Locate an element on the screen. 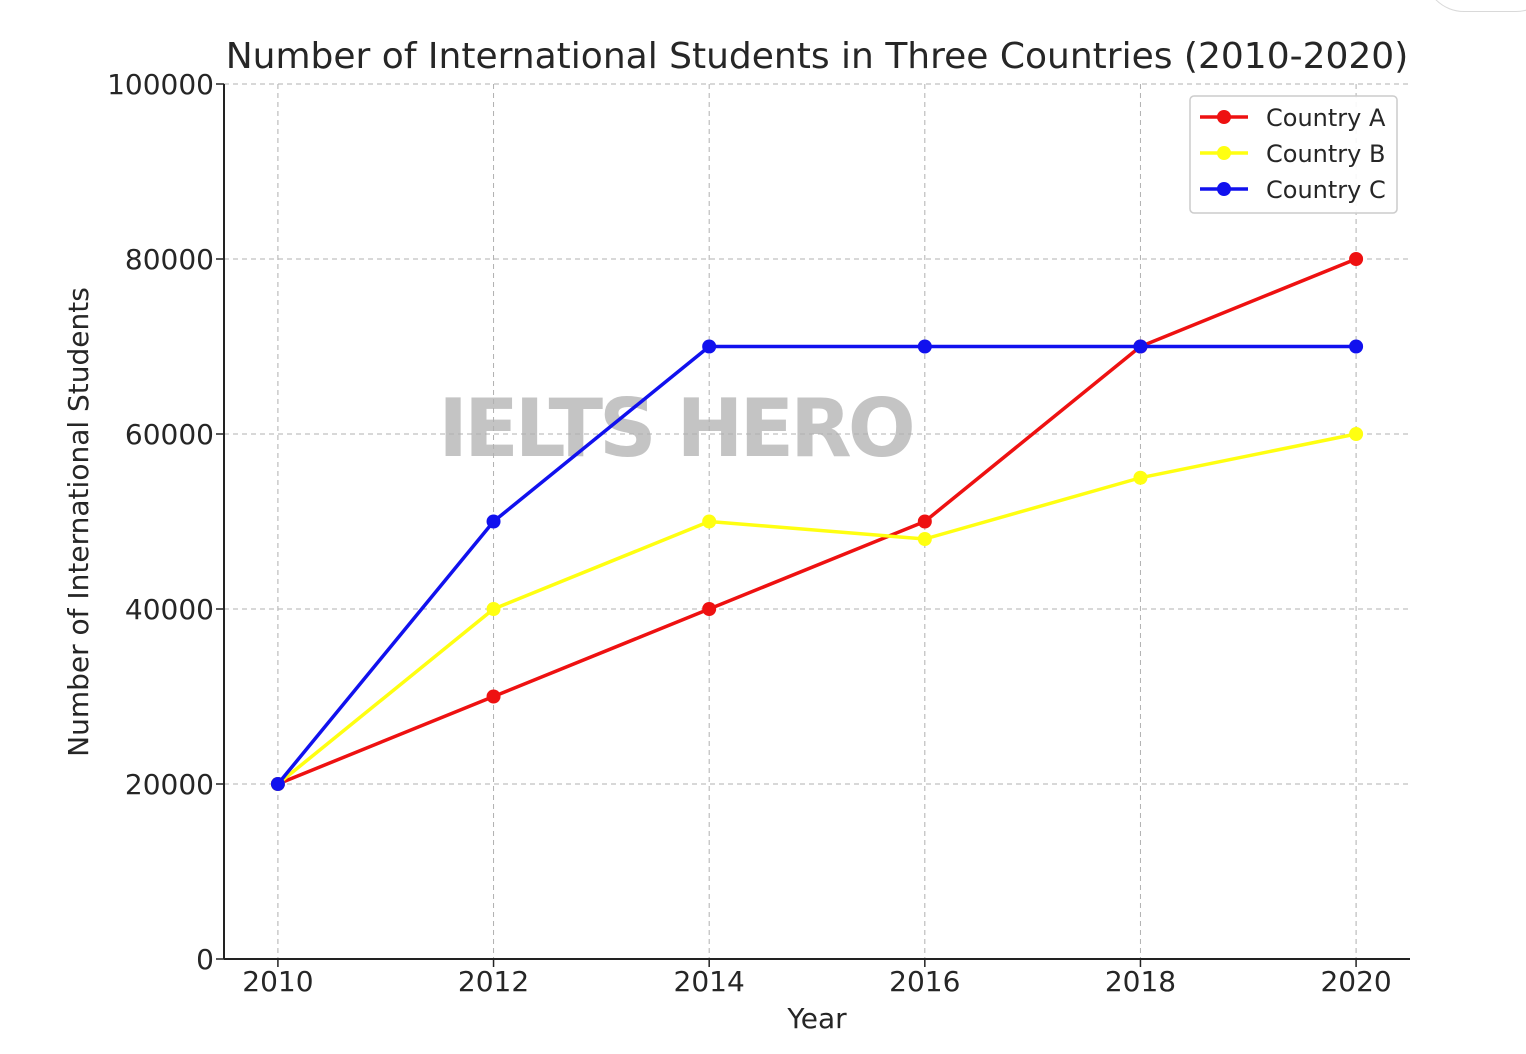  x-tick-label: 2020 is located at coordinates (1355, 981).